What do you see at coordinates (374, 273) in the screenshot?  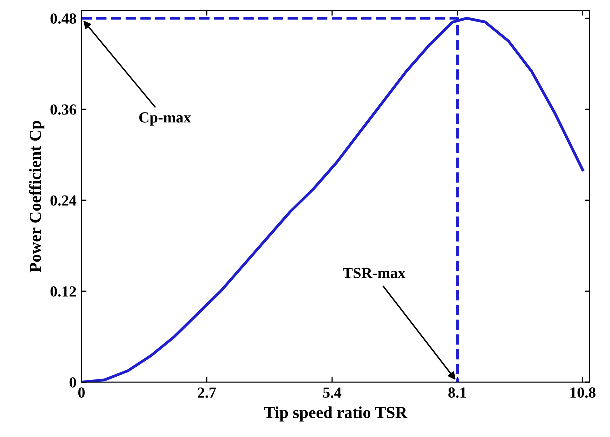 I see `annotation: TSR-max` at bounding box center [374, 273].